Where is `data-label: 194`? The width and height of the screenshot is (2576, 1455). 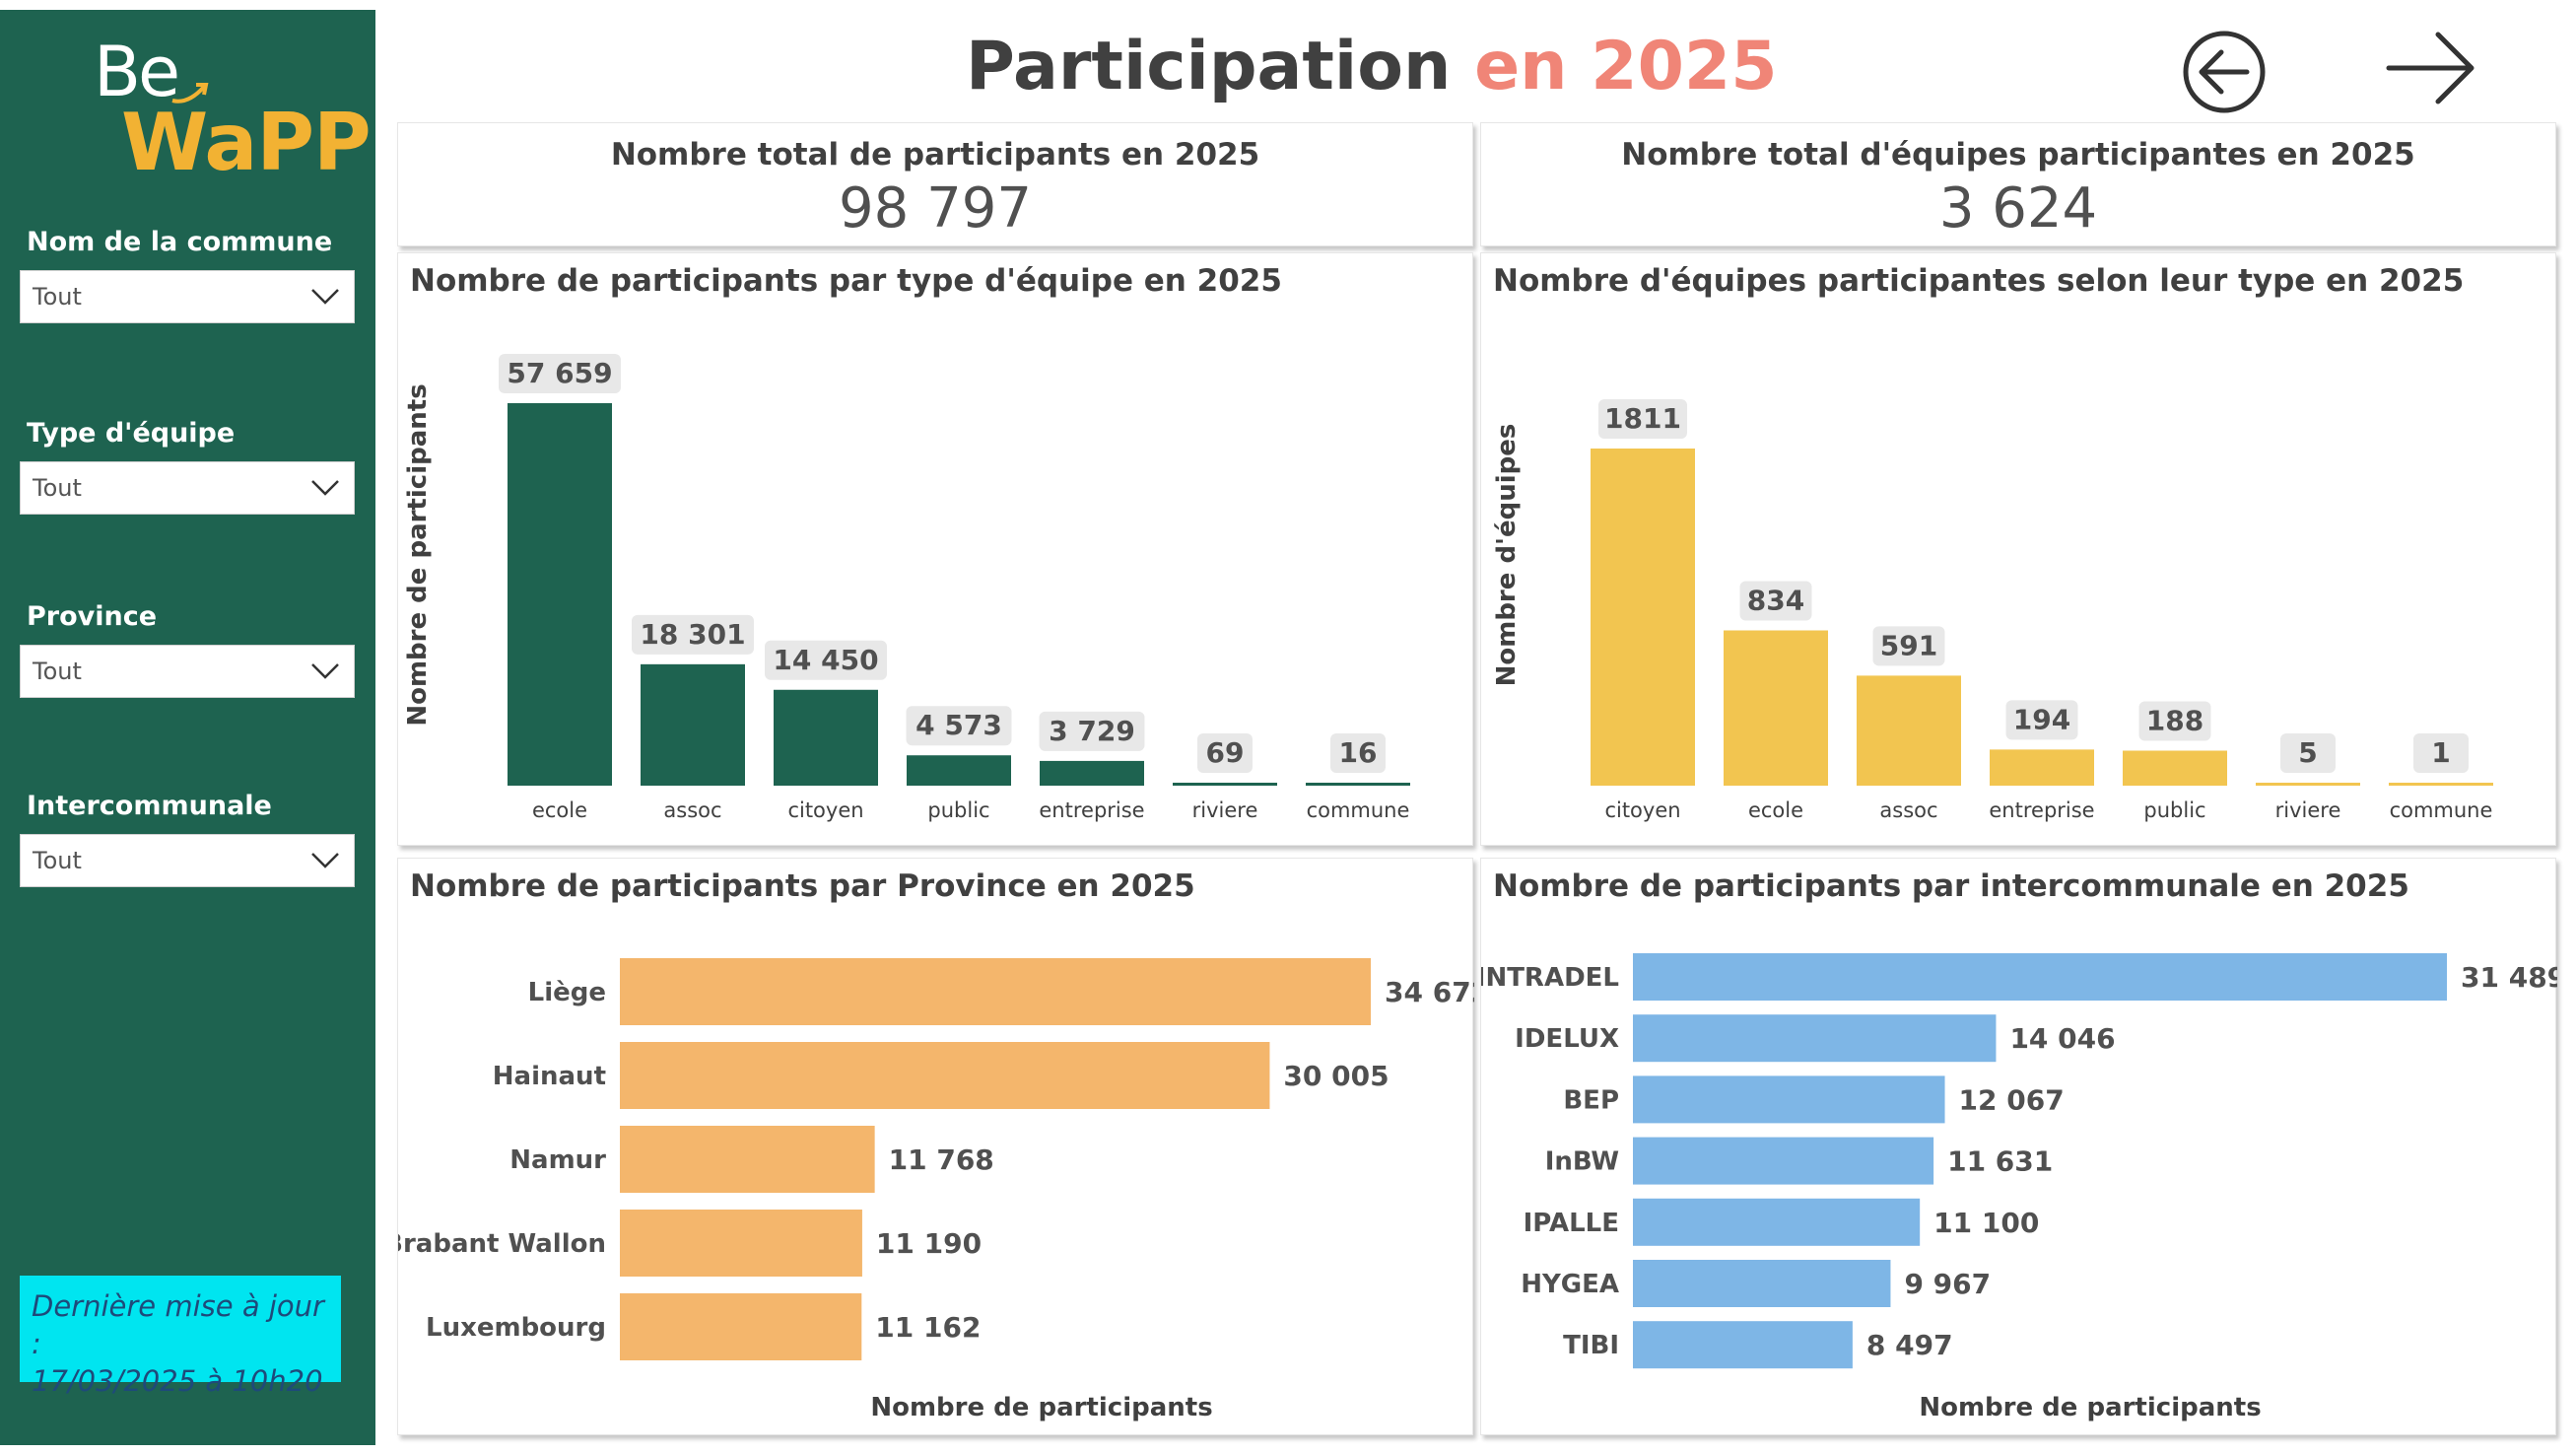
data-label: 194 is located at coordinates (2041, 719).